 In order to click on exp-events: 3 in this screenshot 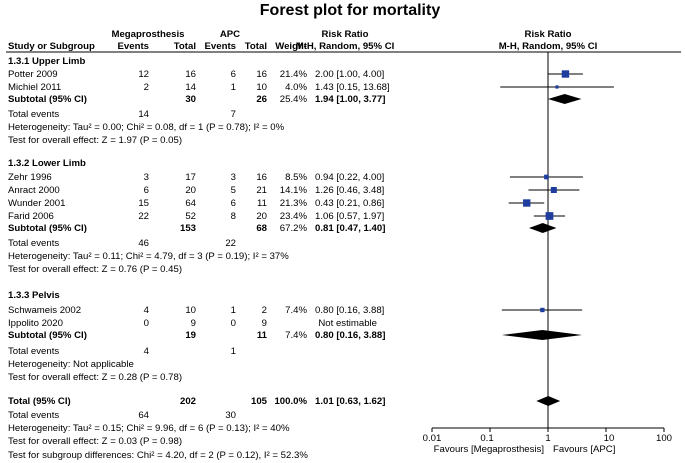, I will do `click(146, 177)`.